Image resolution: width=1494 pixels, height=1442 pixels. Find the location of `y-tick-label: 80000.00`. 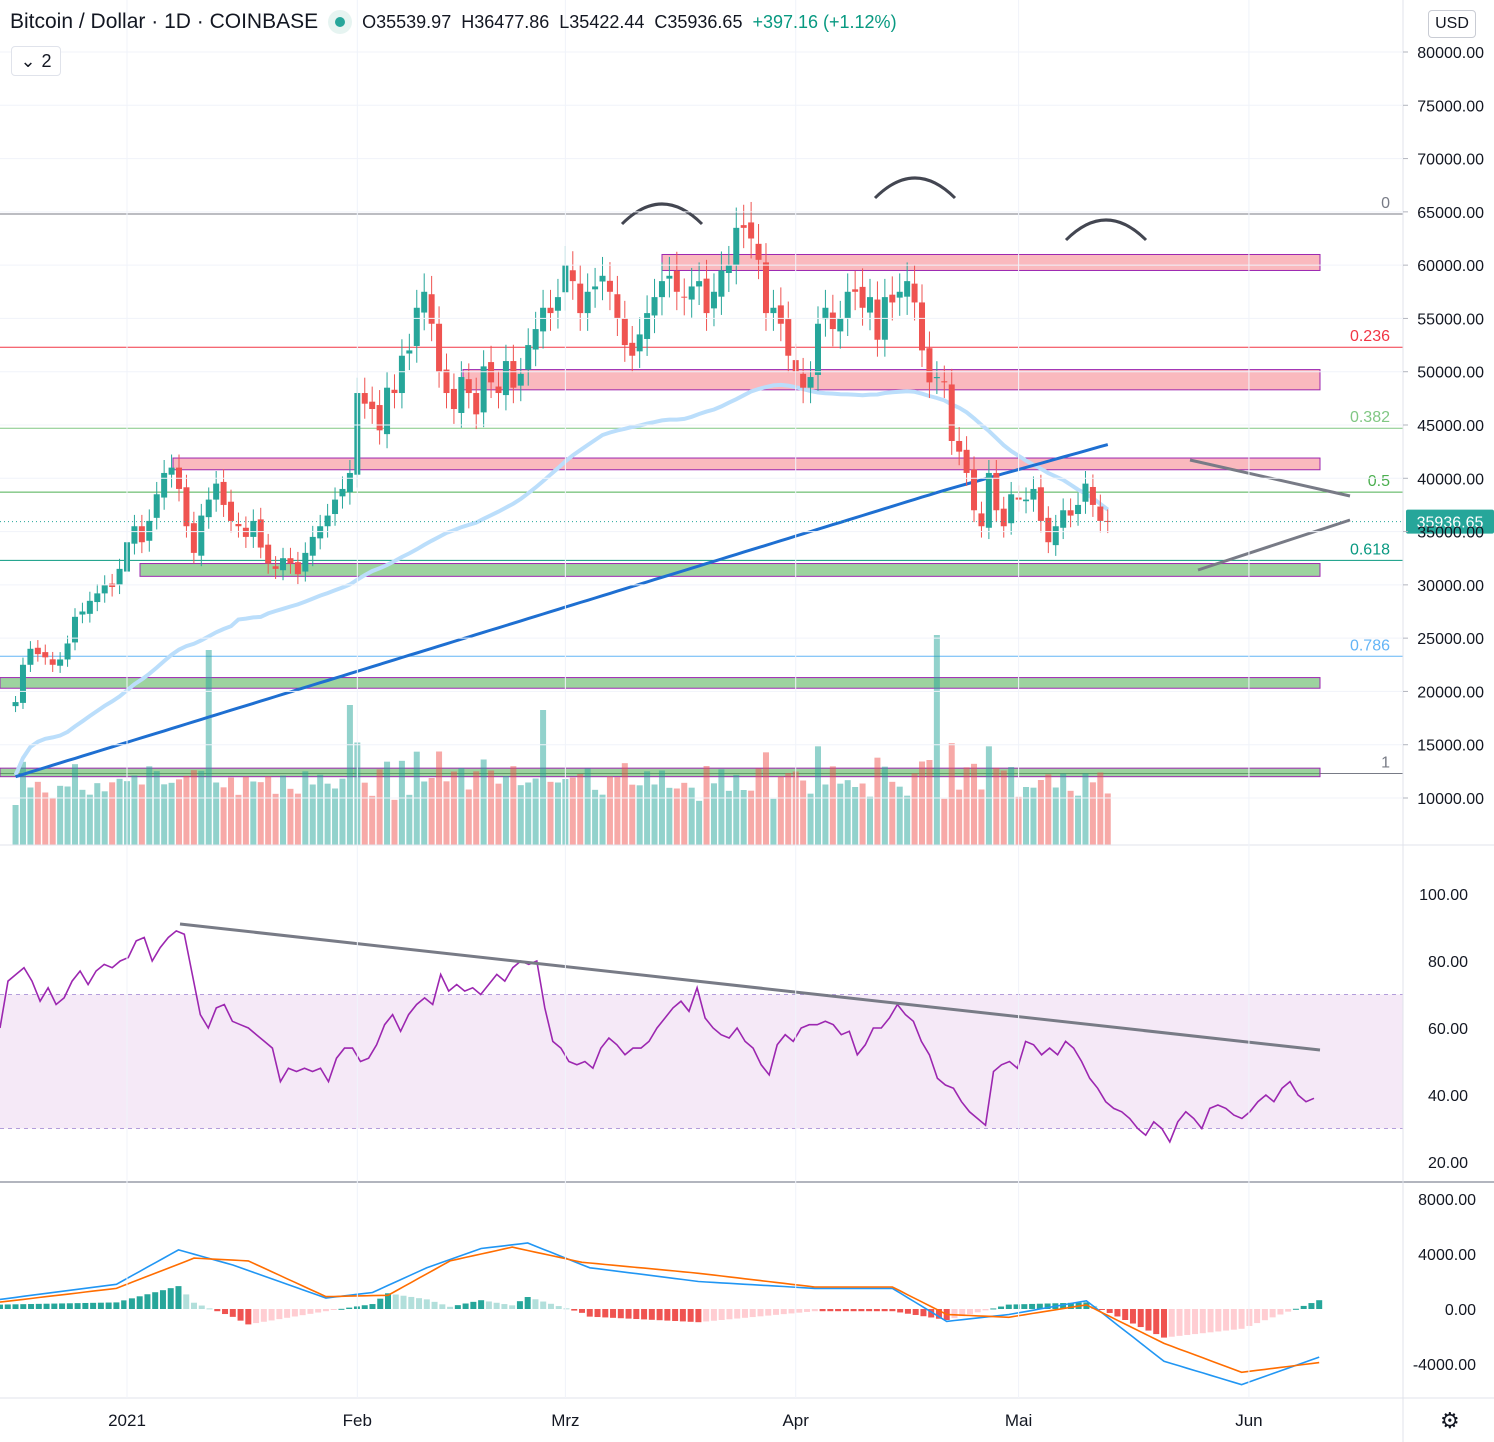

y-tick-label: 80000.00 is located at coordinates (1450, 53).